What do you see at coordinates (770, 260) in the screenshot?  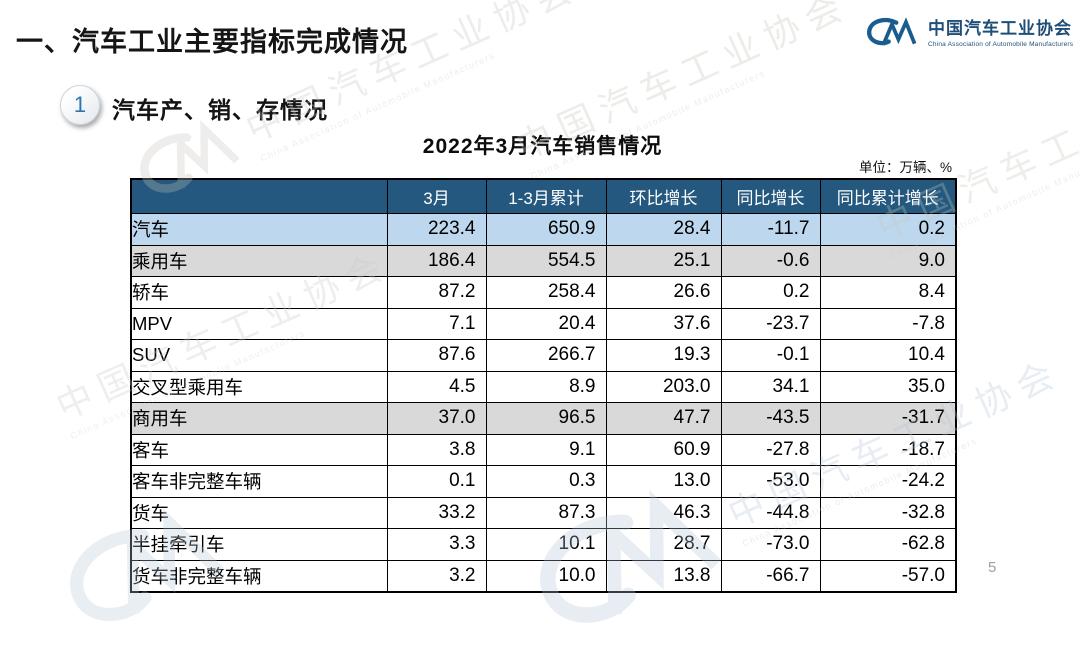 I see `cell-value: -0.6` at bounding box center [770, 260].